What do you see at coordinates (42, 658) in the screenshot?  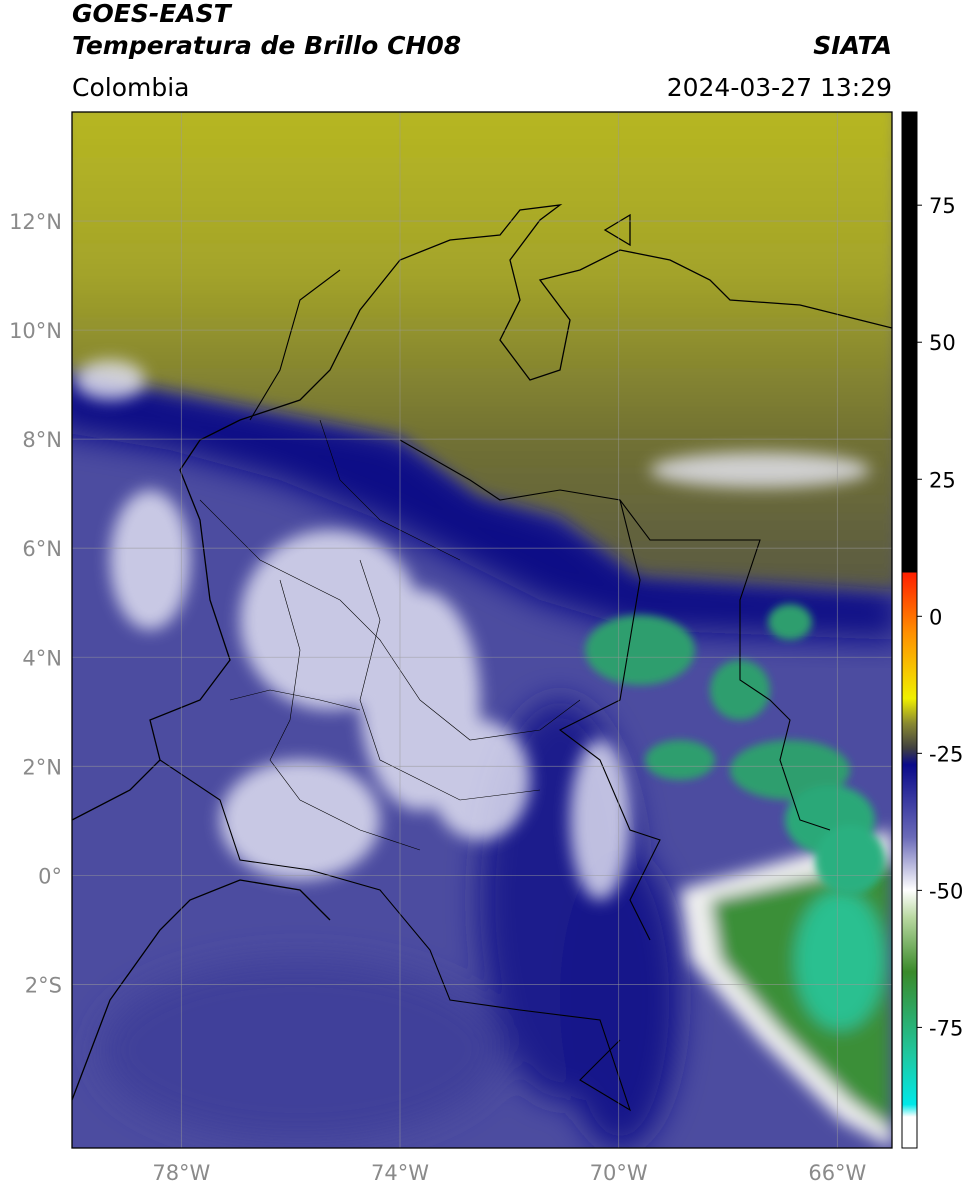 I see `y-tick-label: 4°N` at bounding box center [42, 658].